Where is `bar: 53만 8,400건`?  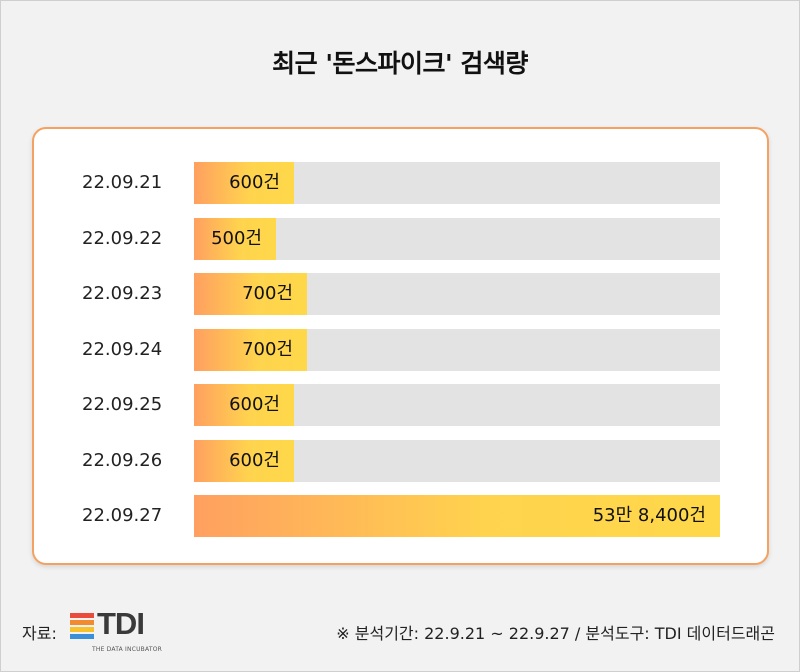 bar: 53만 8,400건 is located at coordinates (457, 516).